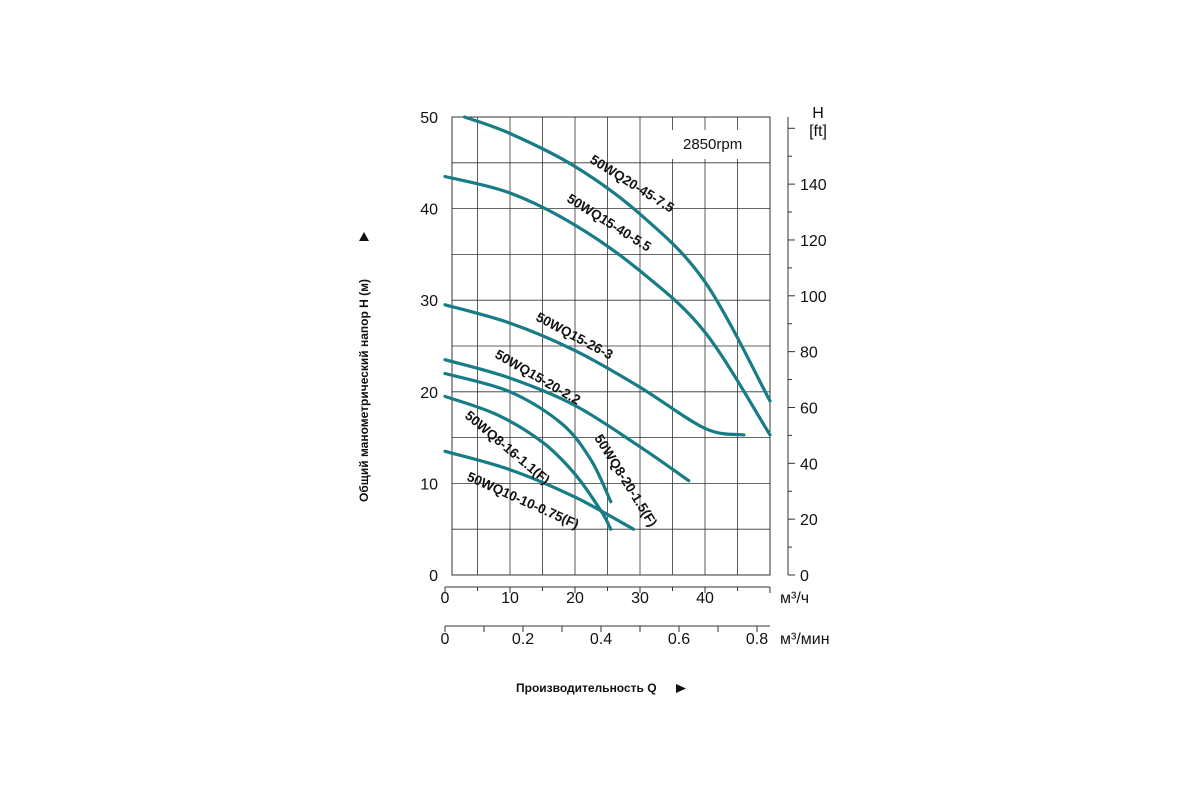 The image size is (1200, 800). Describe the element at coordinates (809, 353) in the screenshot. I see `y-right-tick-label: 80` at that location.